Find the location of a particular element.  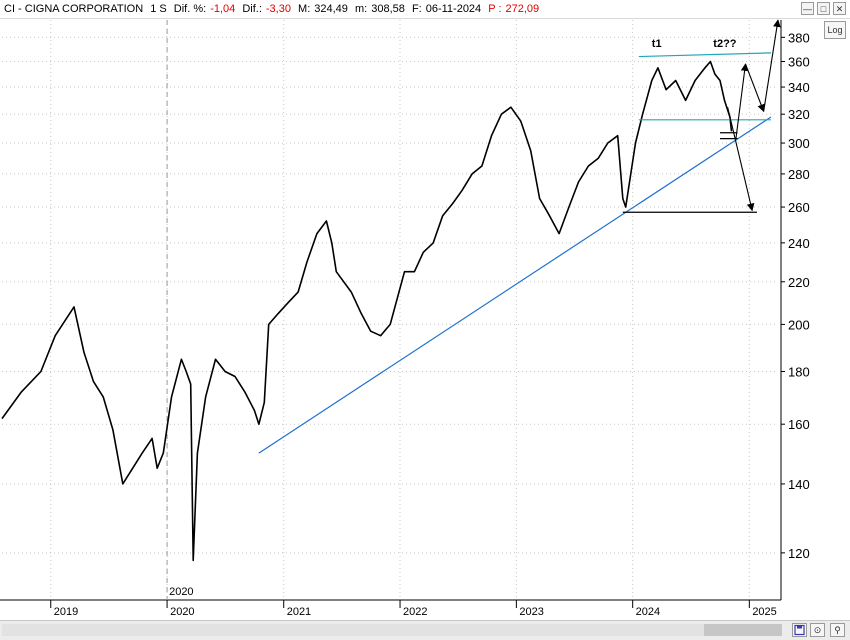

scrollbar-thumb is located at coordinates (743, 630).